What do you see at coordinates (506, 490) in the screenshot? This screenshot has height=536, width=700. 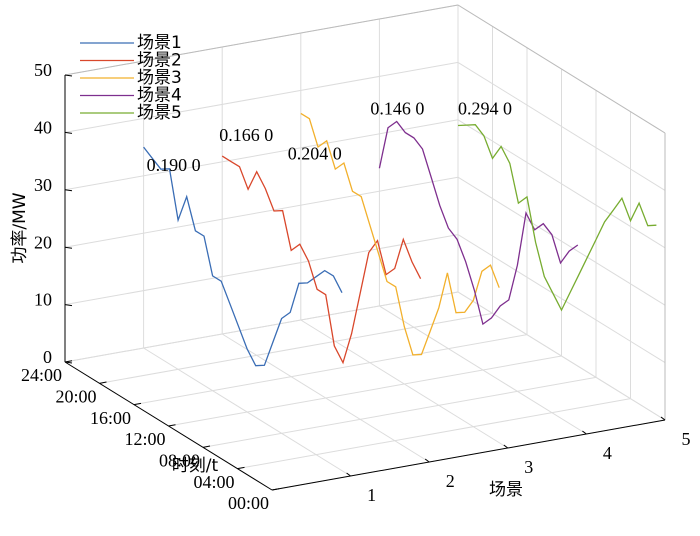 I see `scenario-axis-label: 场景` at bounding box center [506, 490].